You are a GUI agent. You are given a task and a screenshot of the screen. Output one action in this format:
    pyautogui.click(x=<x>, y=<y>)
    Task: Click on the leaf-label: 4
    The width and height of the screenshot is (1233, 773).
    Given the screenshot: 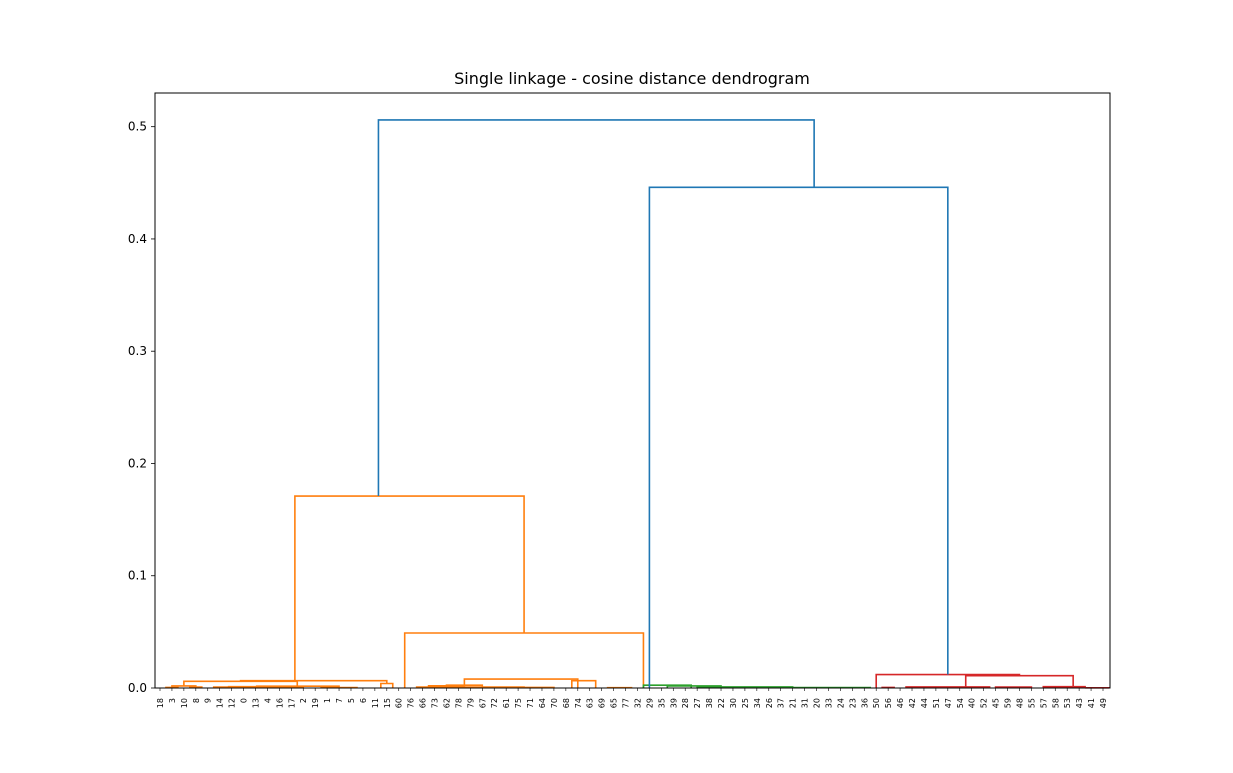 What is the action you would take?
    pyautogui.click(x=267, y=700)
    